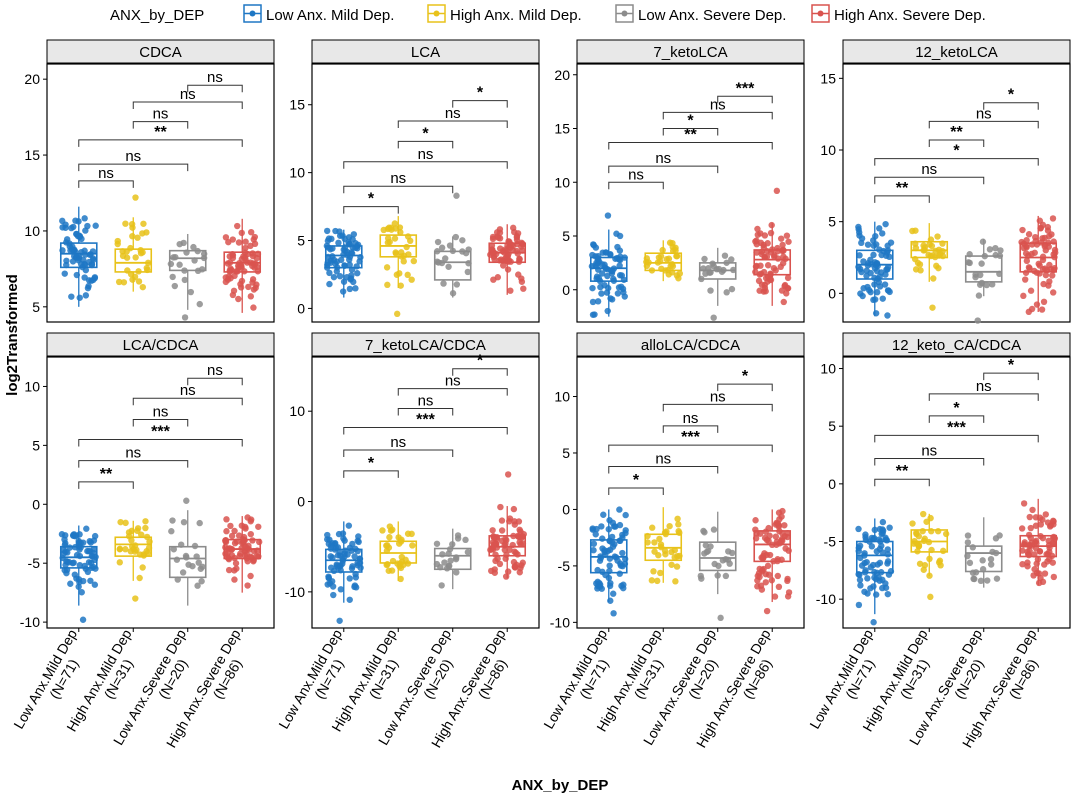 This screenshot has width=1084, height=797. I want to click on panel-title: 7_ketoLCA/CDCA, so click(425, 345).